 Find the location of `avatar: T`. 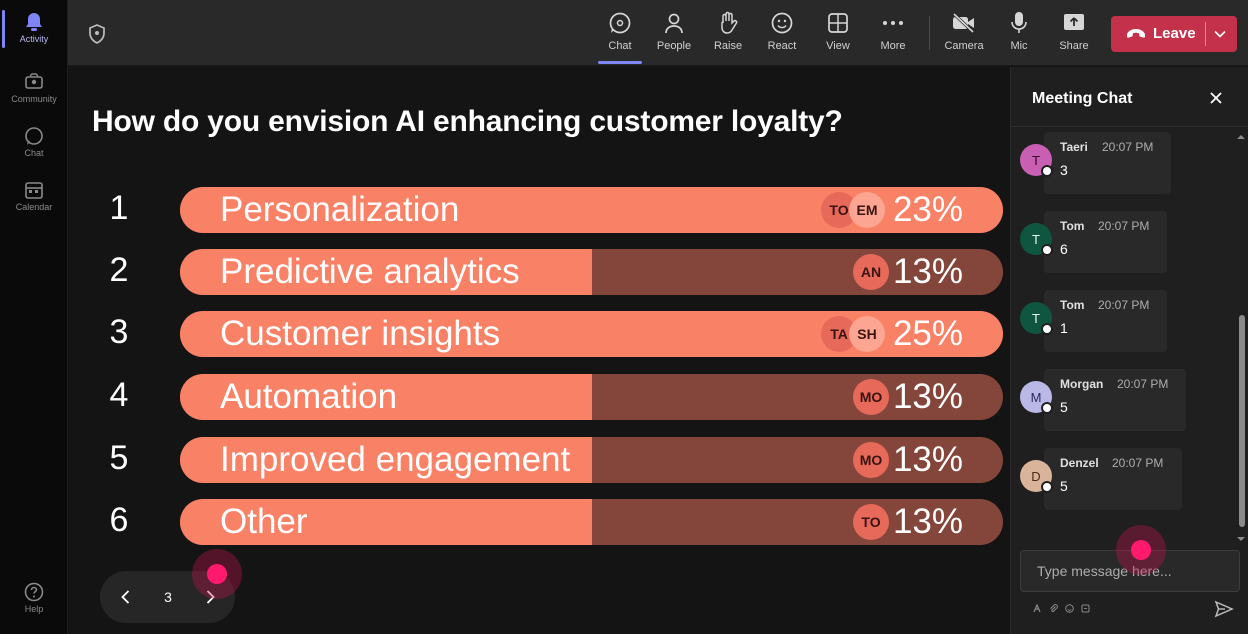

avatar: T is located at coordinates (1036, 239).